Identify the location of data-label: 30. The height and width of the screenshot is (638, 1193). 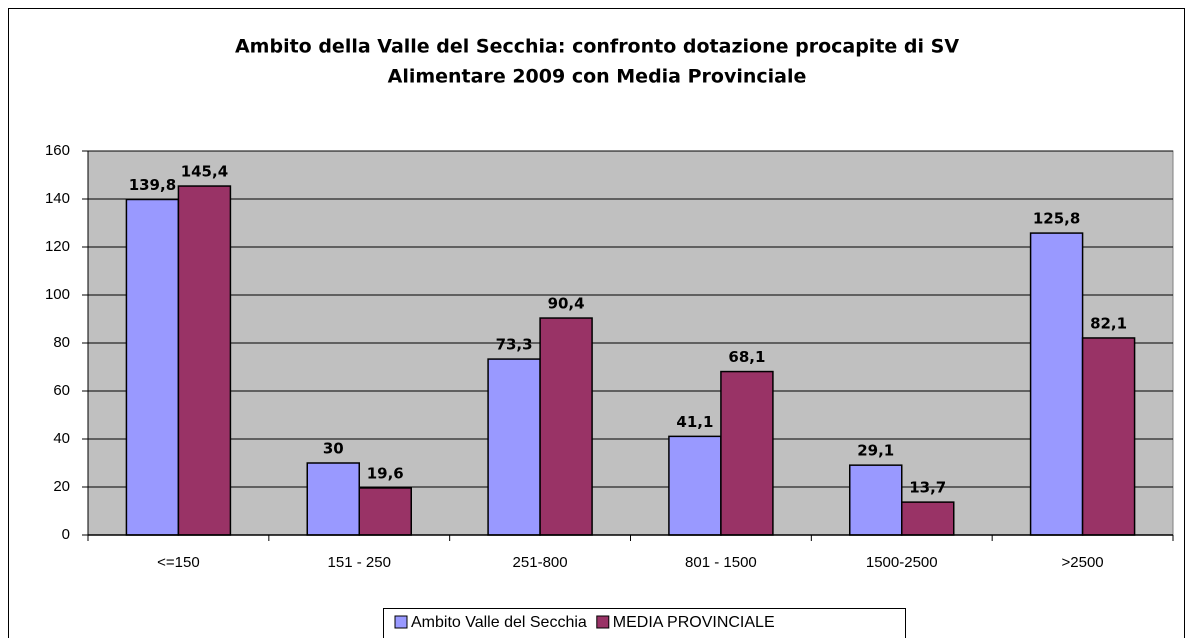
(333, 449).